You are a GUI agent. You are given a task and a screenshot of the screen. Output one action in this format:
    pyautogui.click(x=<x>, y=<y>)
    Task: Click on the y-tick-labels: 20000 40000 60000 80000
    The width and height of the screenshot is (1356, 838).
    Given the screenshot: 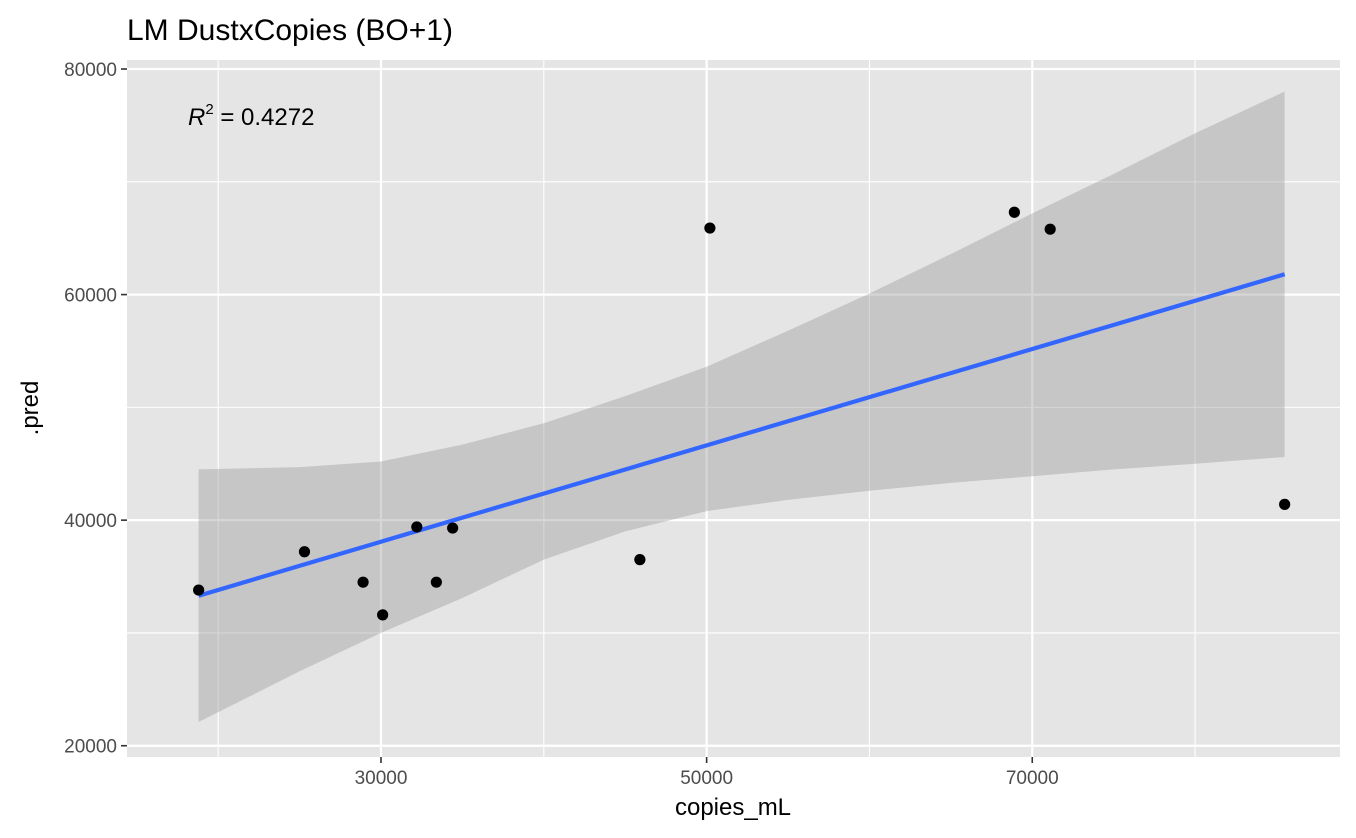 What is the action you would take?
    pyautogui.click(x=90, y=409)
    